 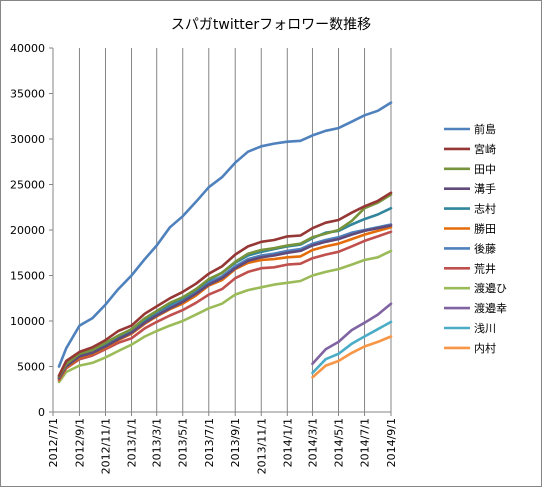 I want to click on x-tick-label: 2014/3/1, so click(x=312, y=442).